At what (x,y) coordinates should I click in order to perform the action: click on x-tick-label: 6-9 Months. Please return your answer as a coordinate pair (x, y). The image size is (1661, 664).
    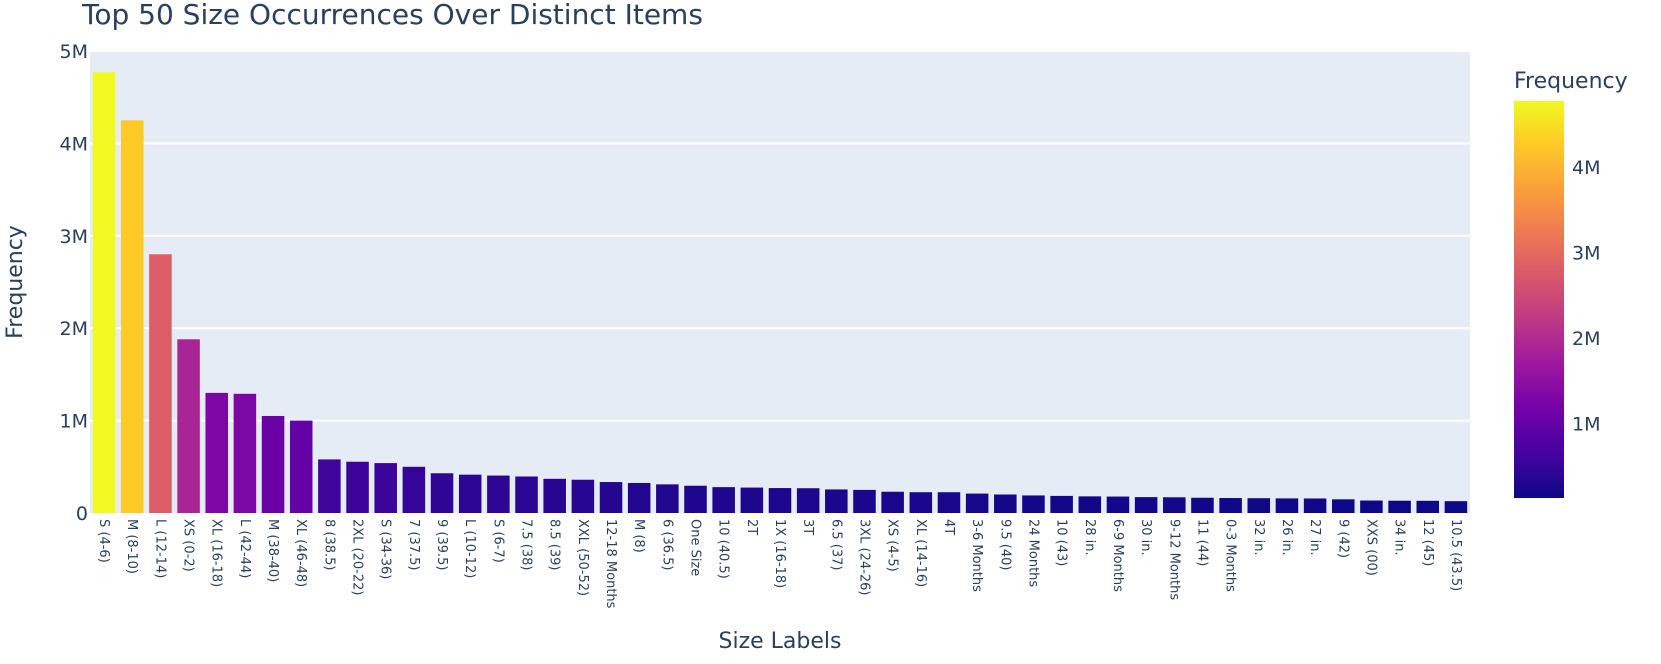
    Looking at the image, I should click on (1117, 555).